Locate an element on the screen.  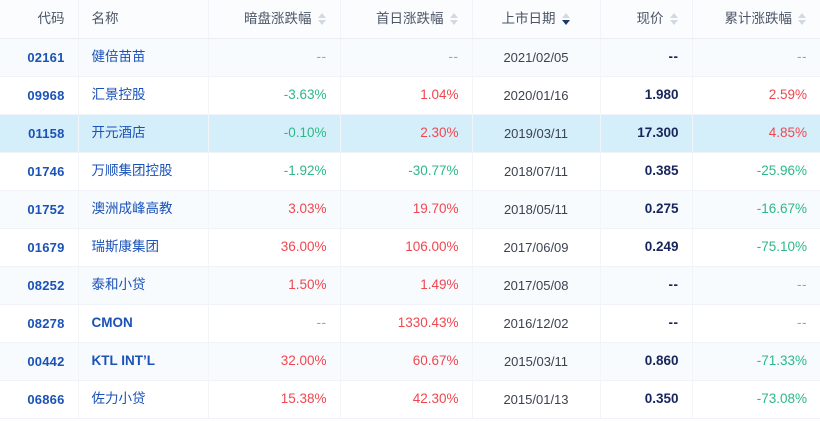
cell-name: 健倍苗苗 is located at coordinates (143, 57).